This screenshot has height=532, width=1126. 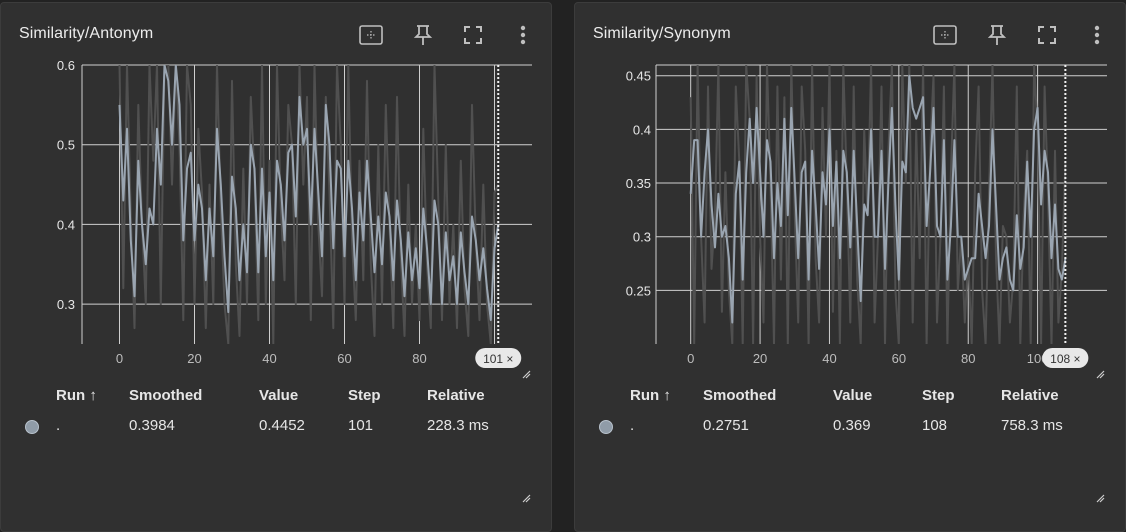 I want to click on step-badge: 108 ×, so click(x=1065, y=358).